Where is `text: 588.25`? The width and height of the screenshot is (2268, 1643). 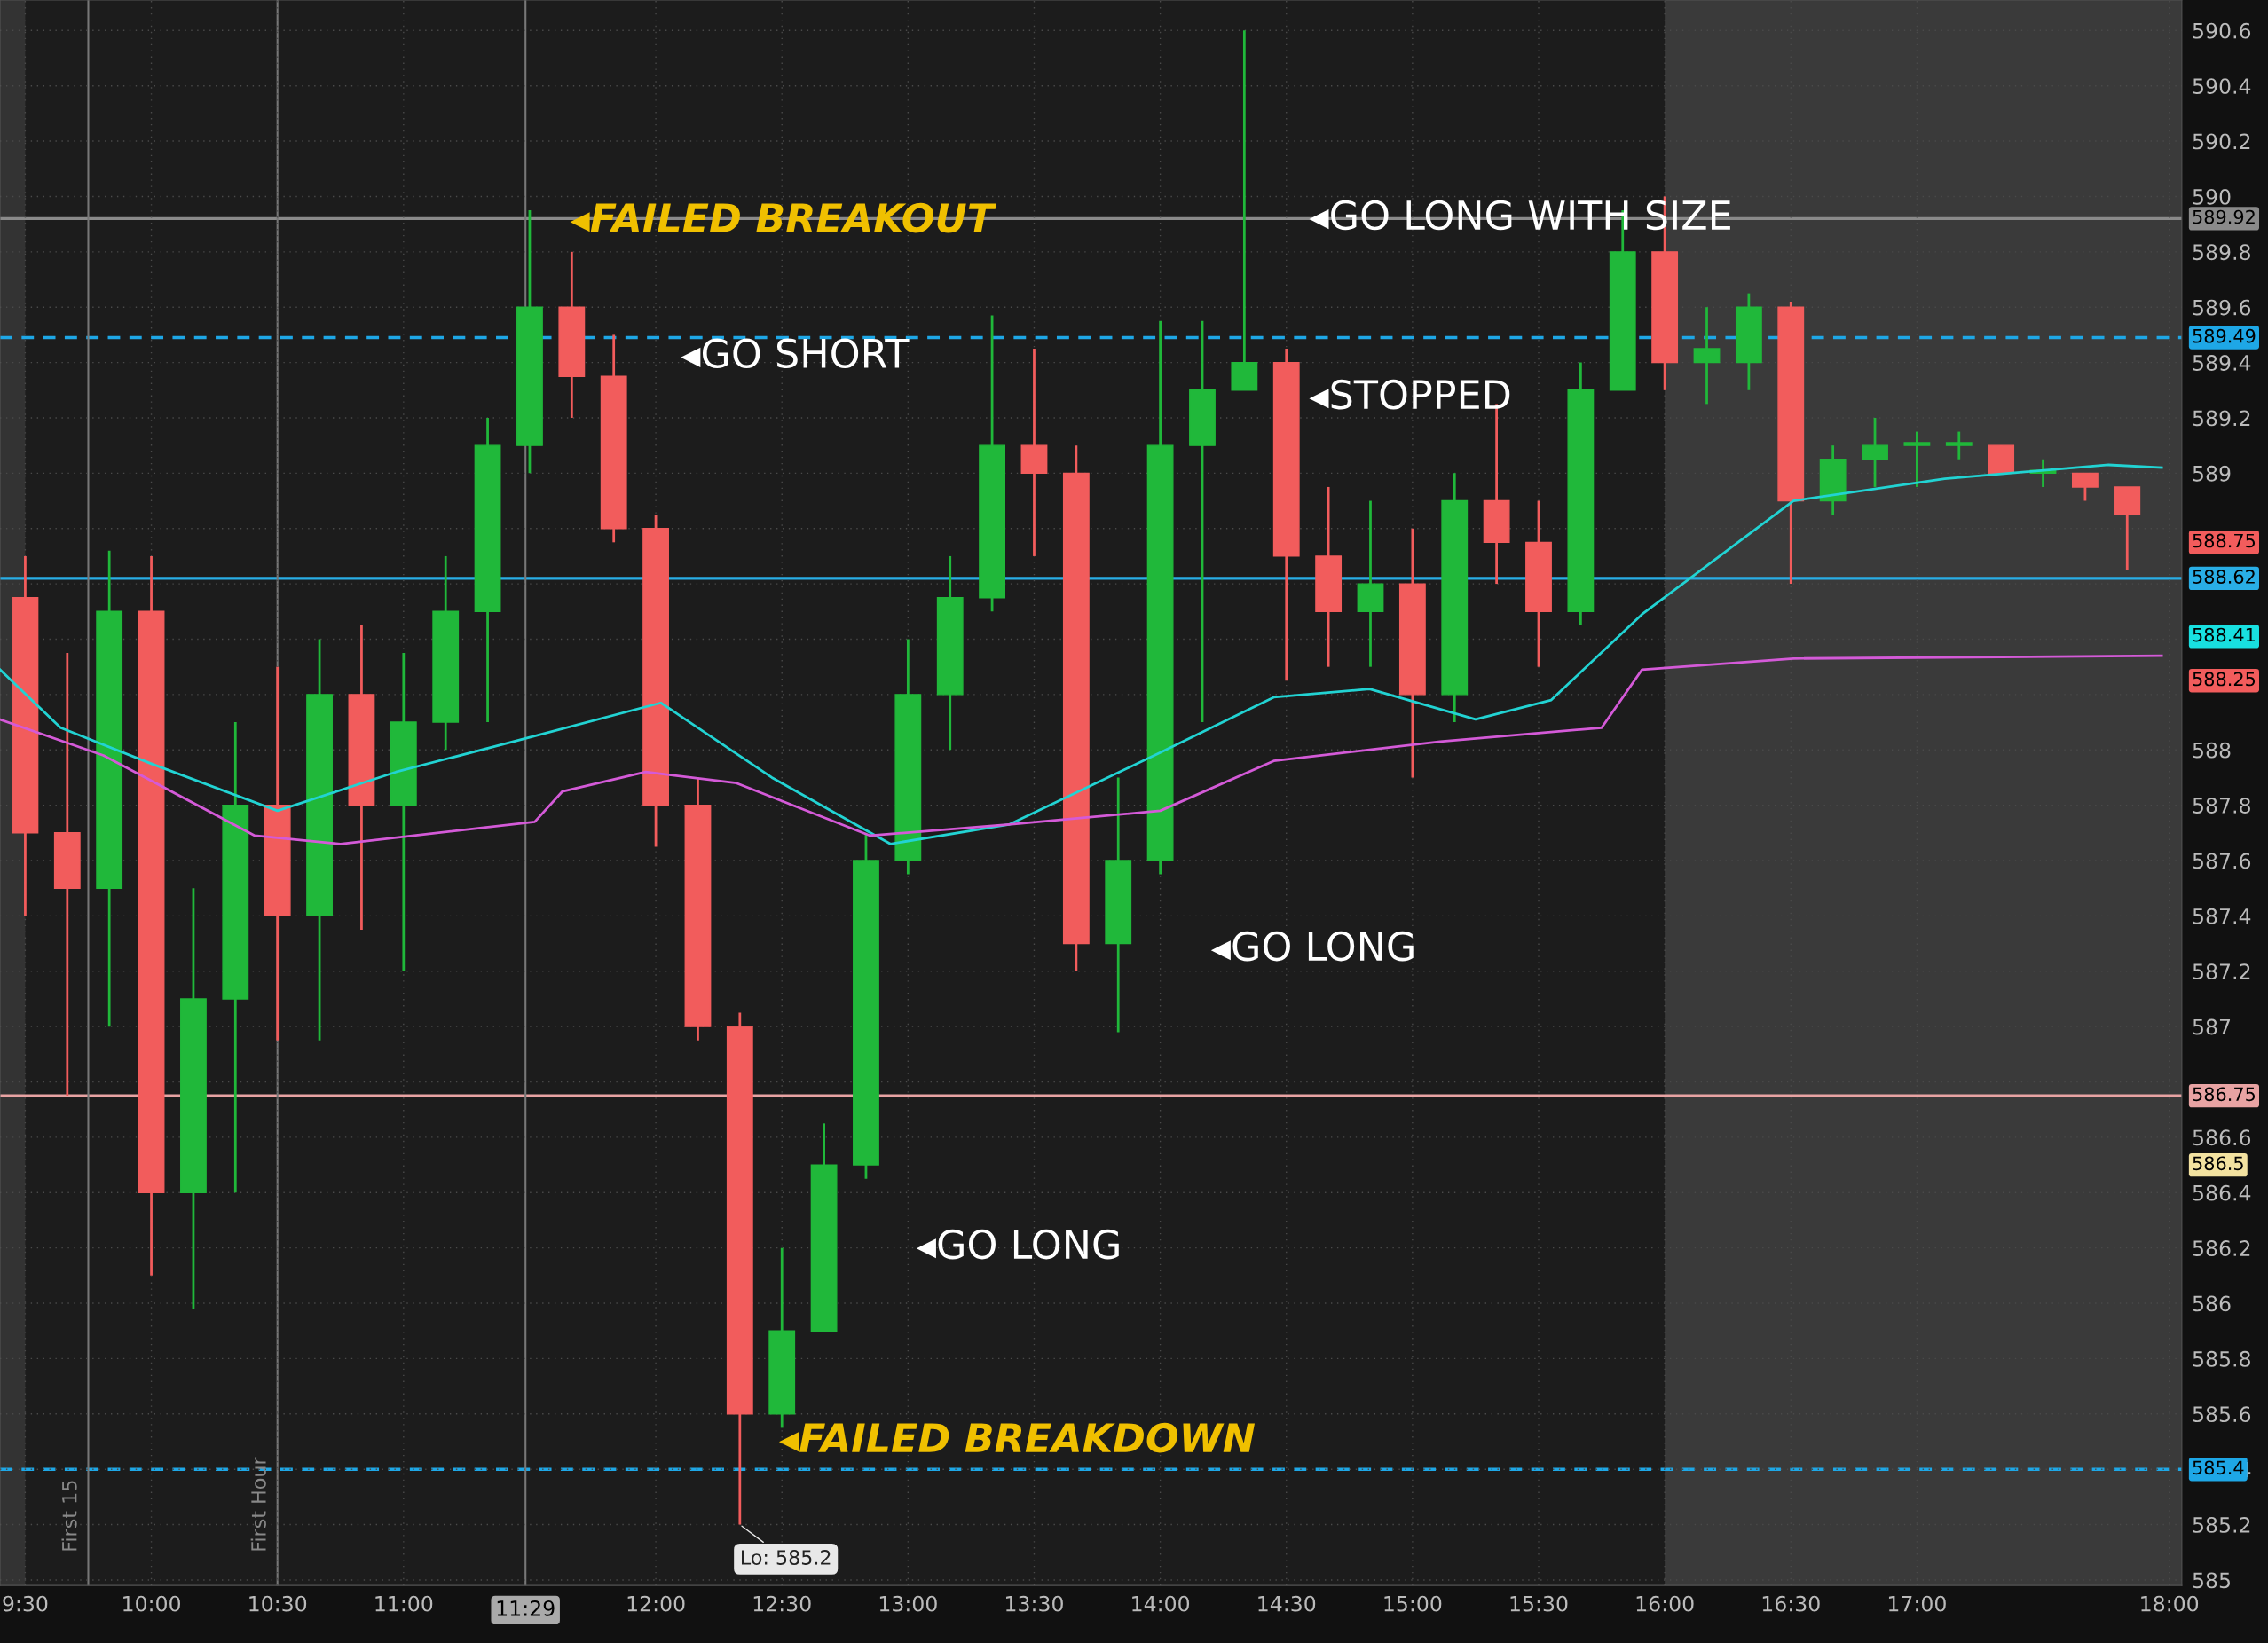 text: 588.25 is located at coordinates (2224, 679).